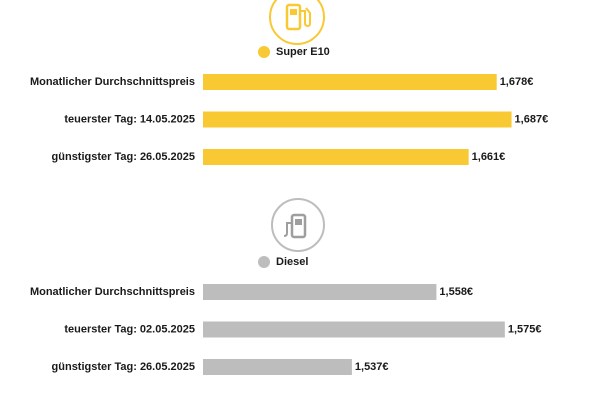 The height and width of the screenshot is (400, 600). I want to click on value-label: 1,575€, so click(525, 329).